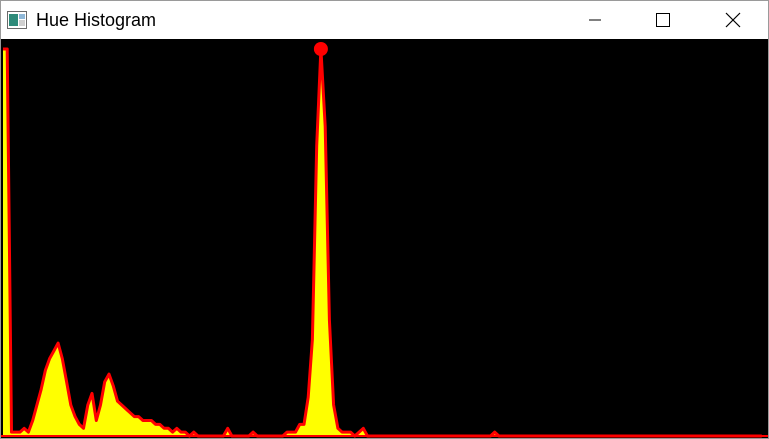 This screenshot has height=439, width=769. I want to click on app-window-icon, so click(17, 20).